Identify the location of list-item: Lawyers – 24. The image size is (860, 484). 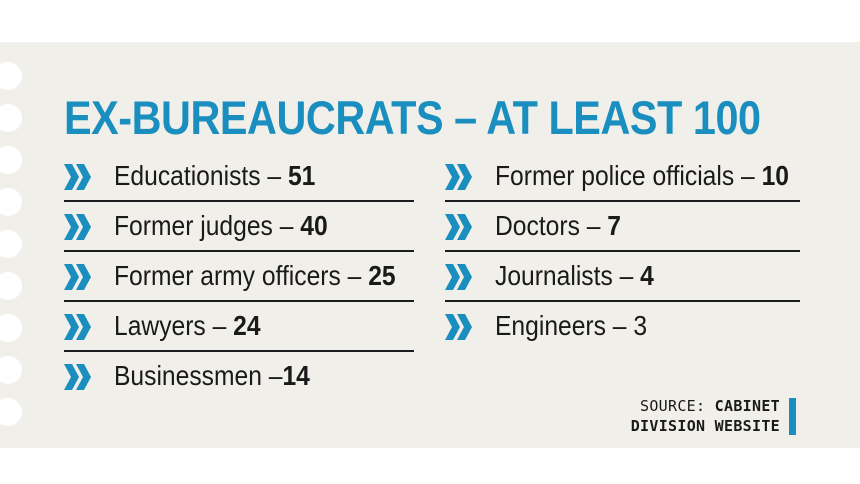
(239, 327).